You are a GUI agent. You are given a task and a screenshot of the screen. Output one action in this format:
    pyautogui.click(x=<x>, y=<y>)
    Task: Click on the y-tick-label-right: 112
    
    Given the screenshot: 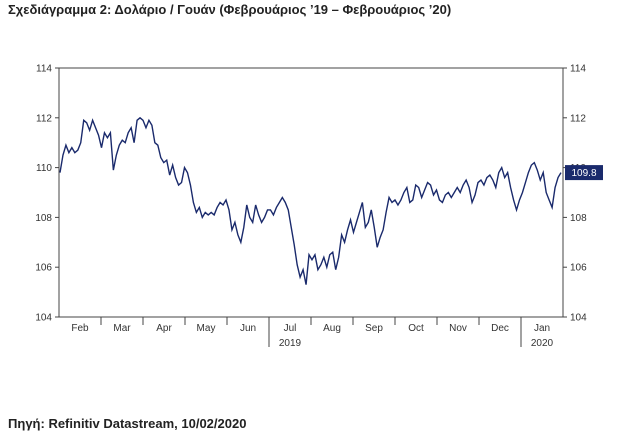 What is the action you would take?
    pyautogui.click(x=578, y=118)
    